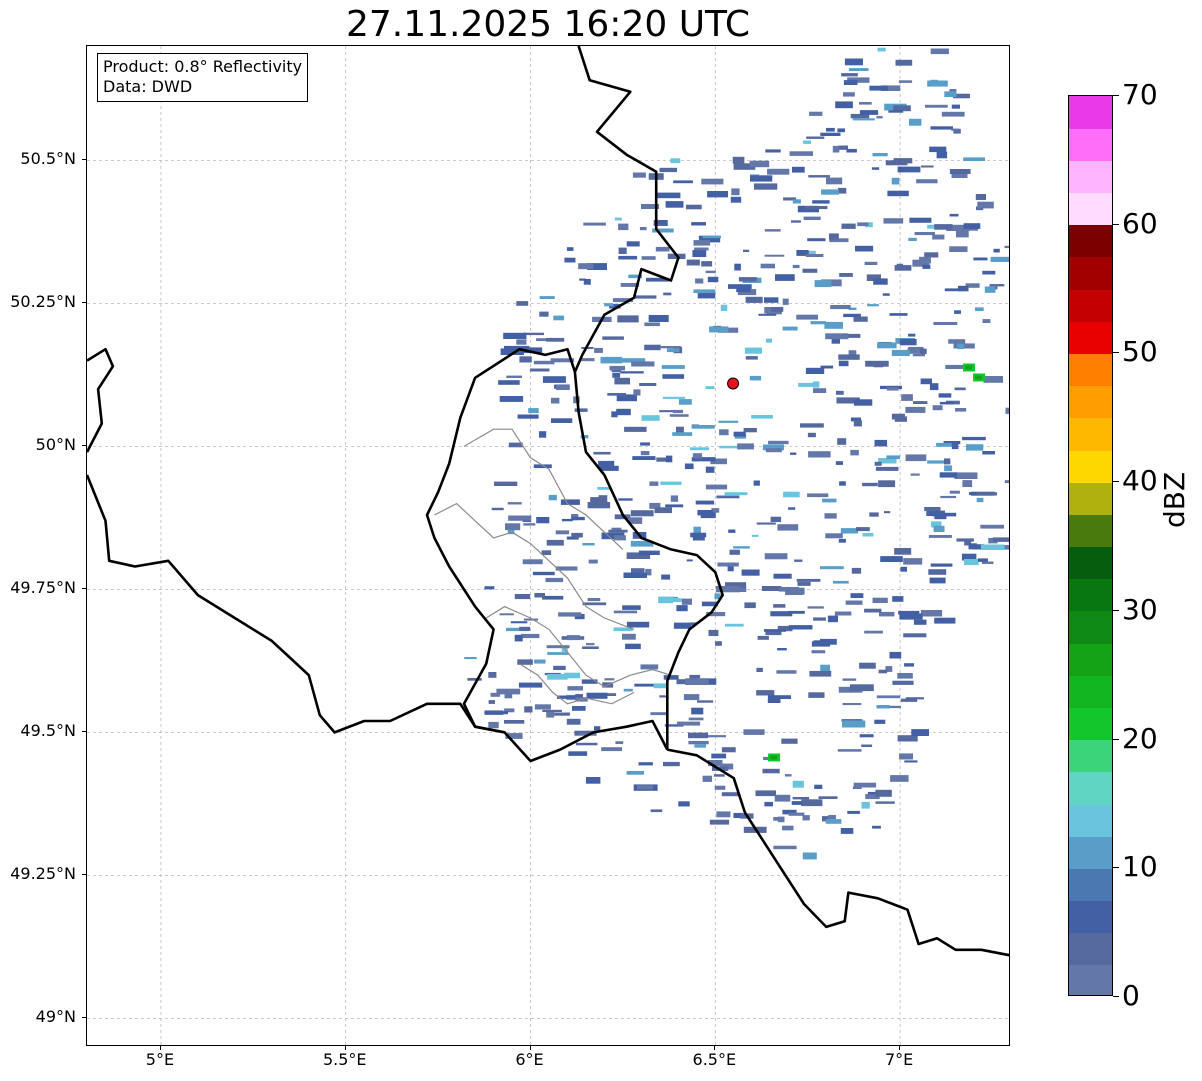  I want to click on admin-boundary, so click(577, 684).